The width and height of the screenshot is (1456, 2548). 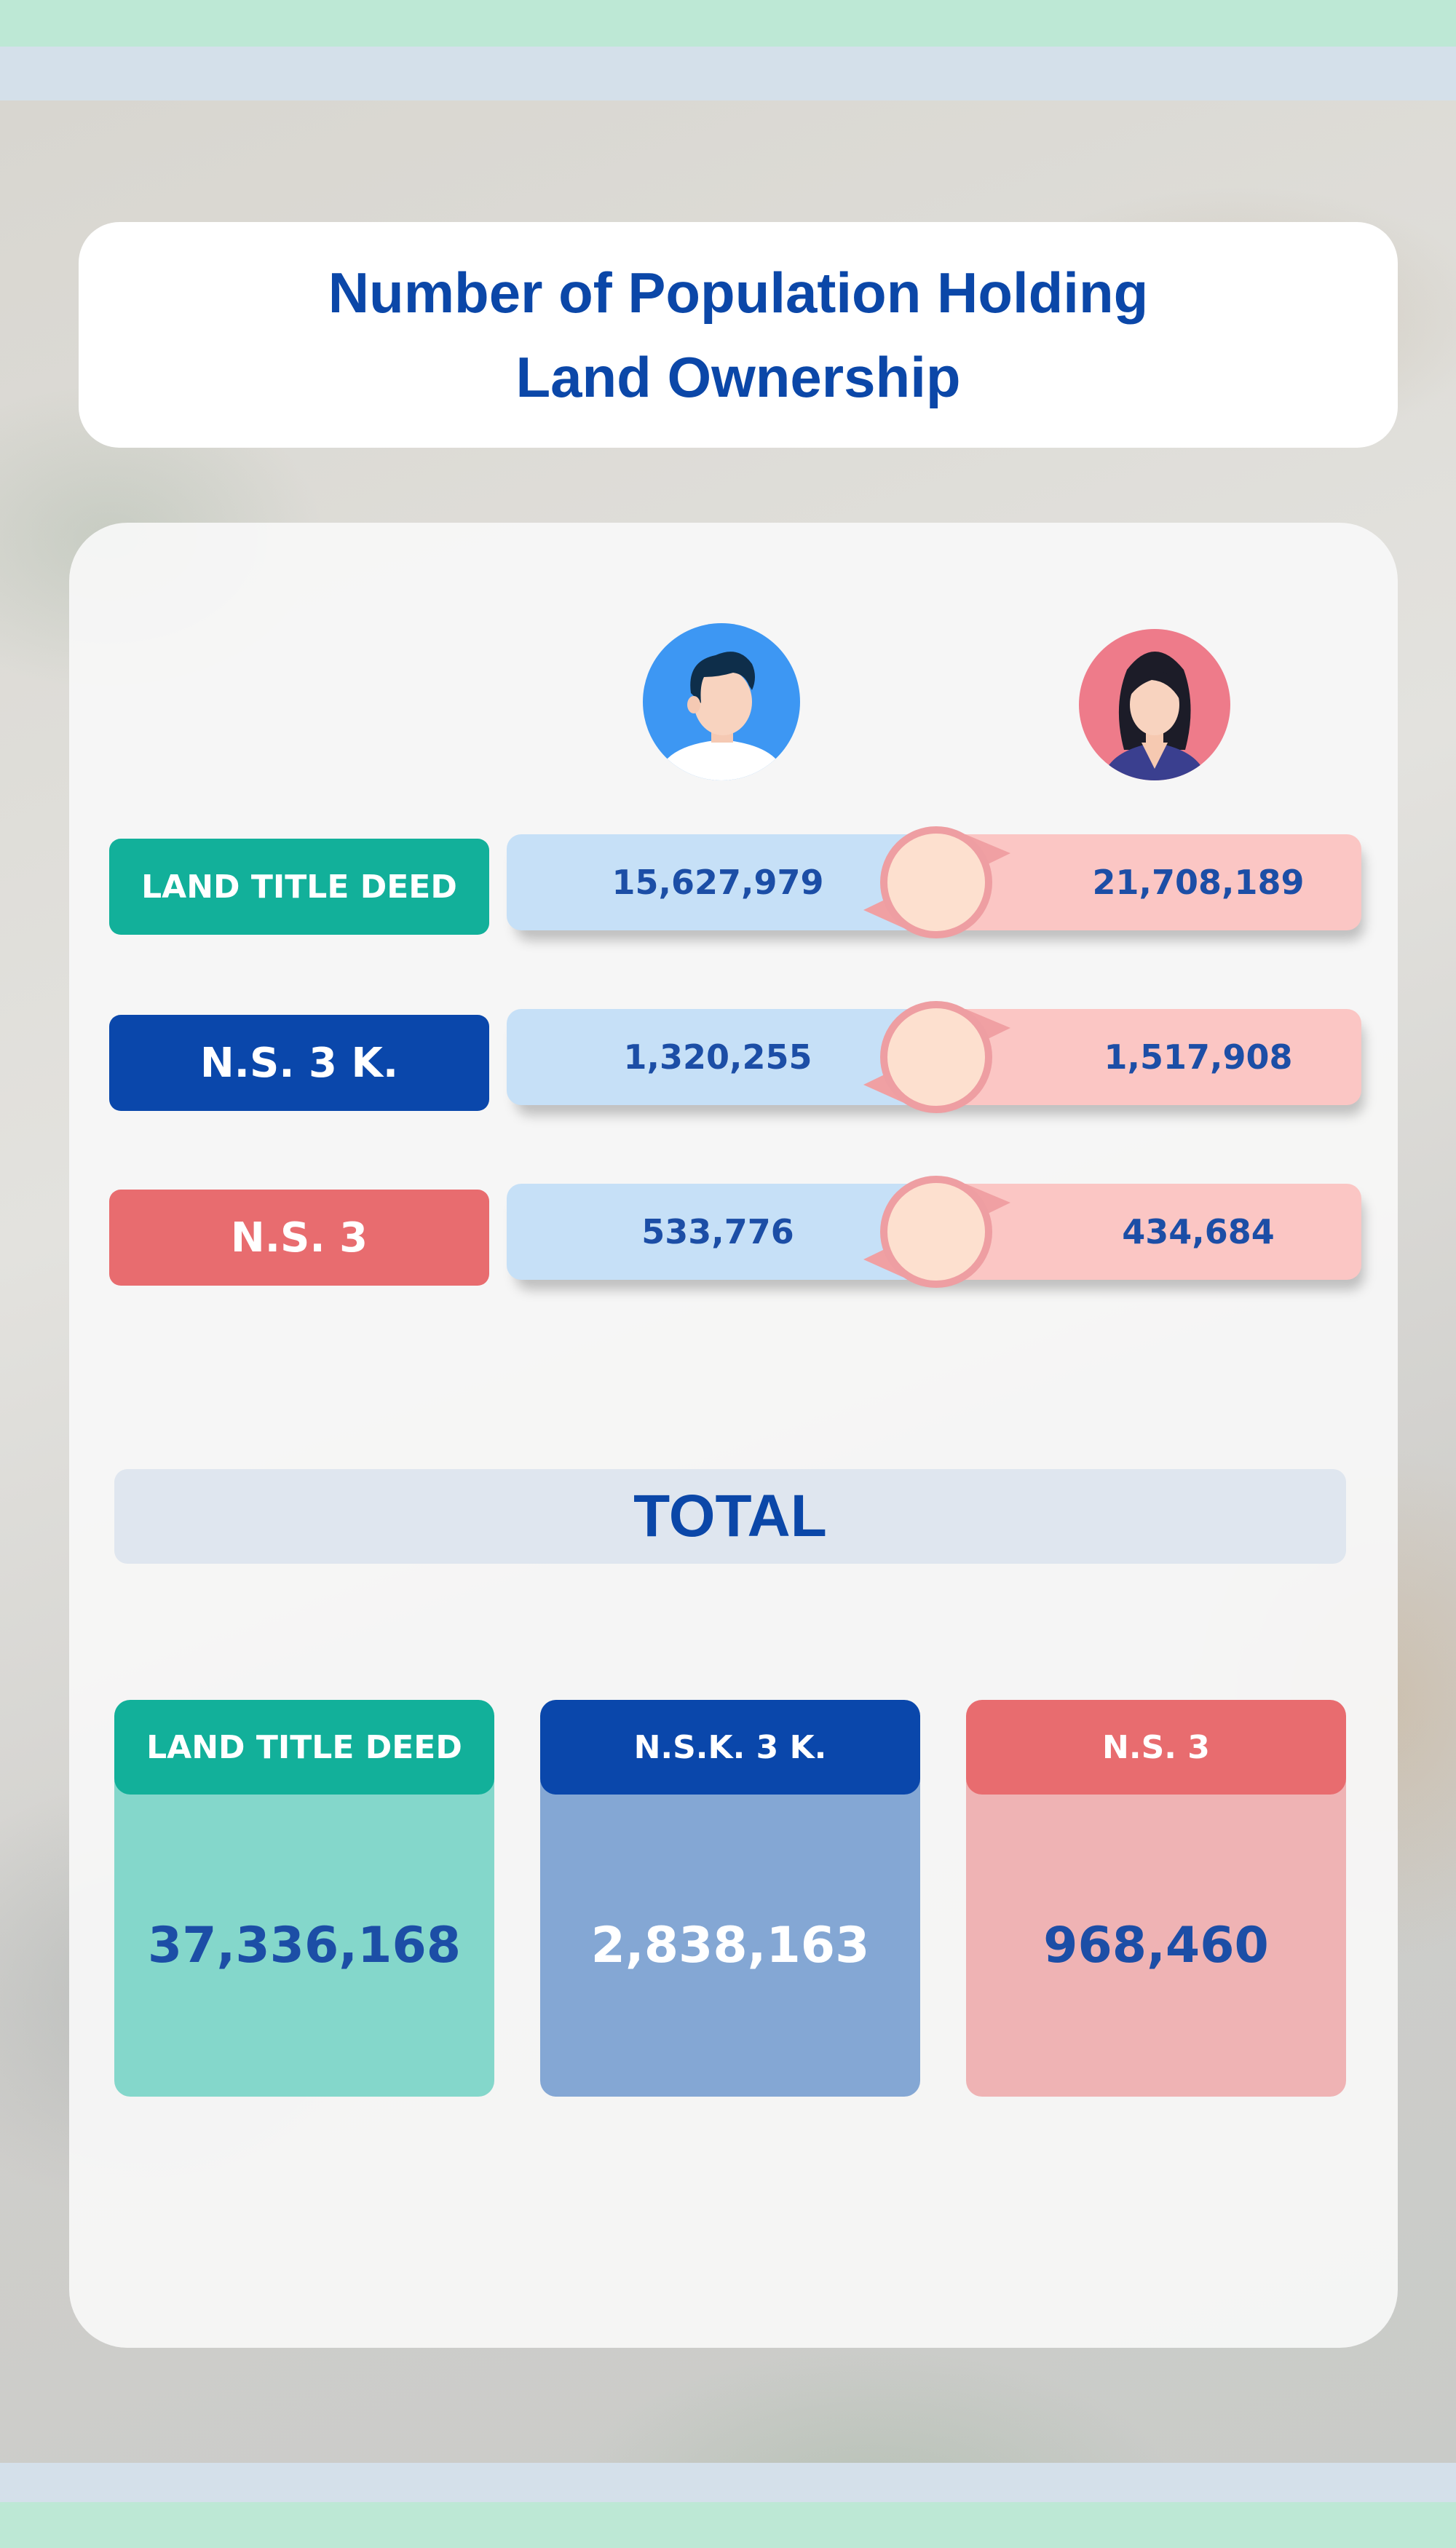 What do you see at coordinates (718, 882) in the screenshot?
I see `male-value-label: 15,627,979` at bounding box center [718, 882].